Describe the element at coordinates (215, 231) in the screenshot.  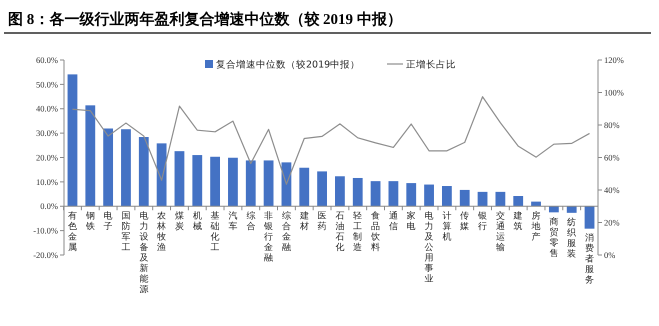
I see `x-tick-label: 基础化工` at that location.